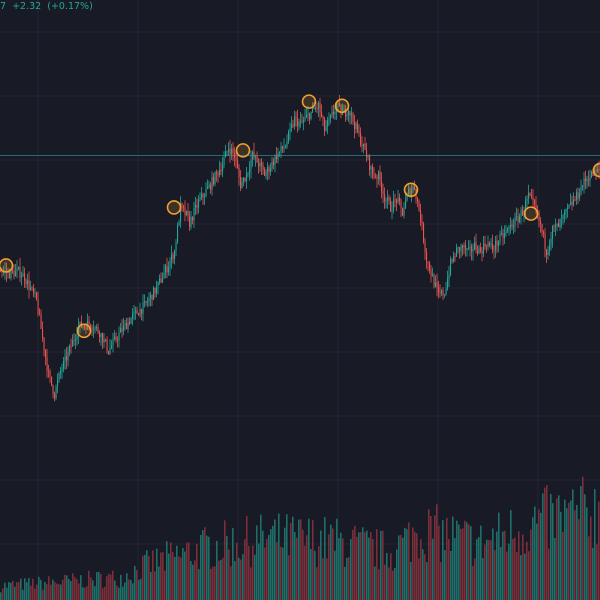 This screenshot has height=600, width=600. Describe the element at coordinates (48, 7) in the screenshot. I see `ohlc-legend: 7 +2.32 (+0.17%)` at that location.